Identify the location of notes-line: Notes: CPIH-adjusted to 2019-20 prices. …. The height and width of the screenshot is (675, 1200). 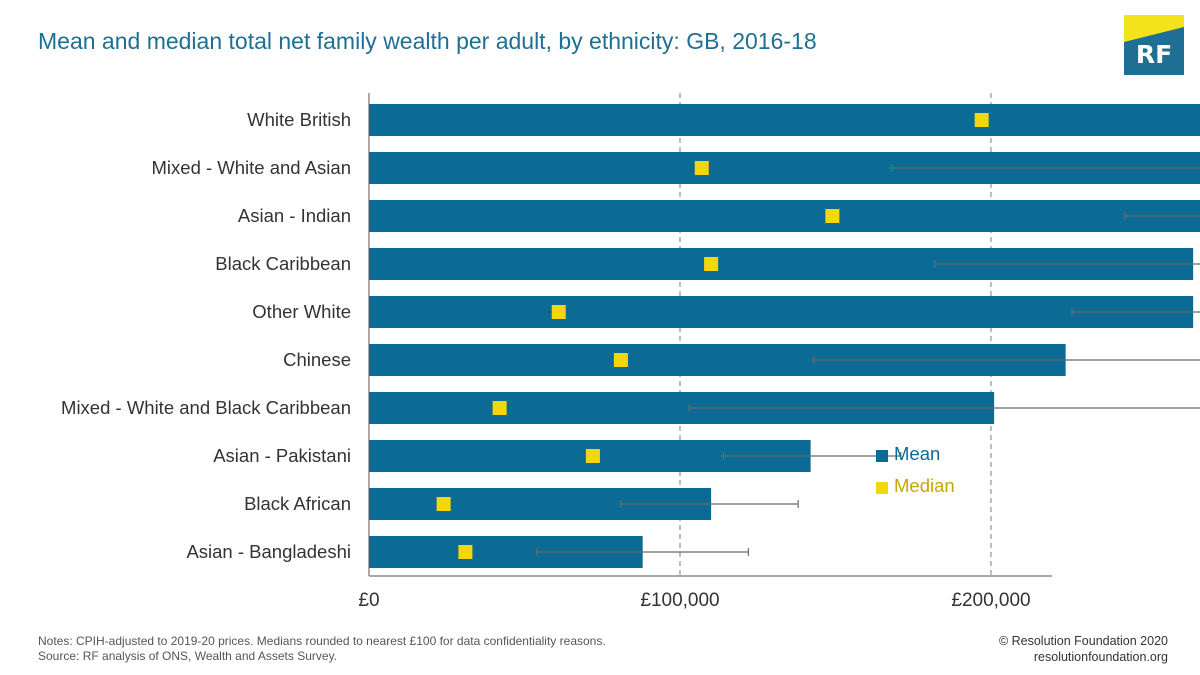
(322, 641).